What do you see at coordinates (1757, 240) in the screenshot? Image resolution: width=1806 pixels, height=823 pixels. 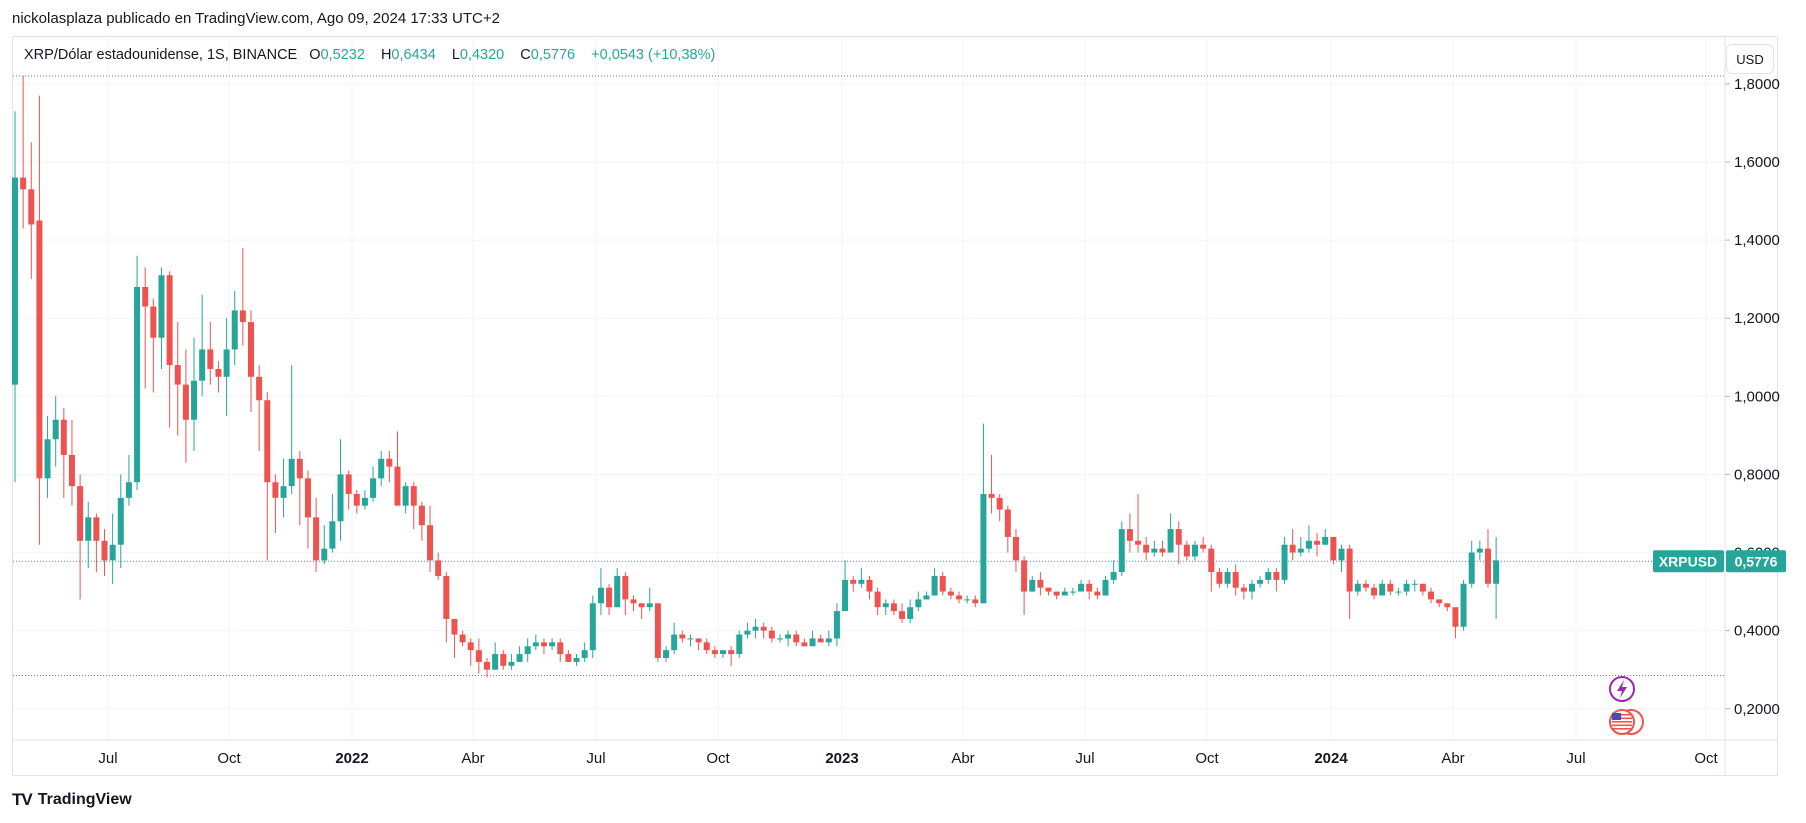 I see `y-tick-label: 1,4000` at bounding box center [1757, 240].